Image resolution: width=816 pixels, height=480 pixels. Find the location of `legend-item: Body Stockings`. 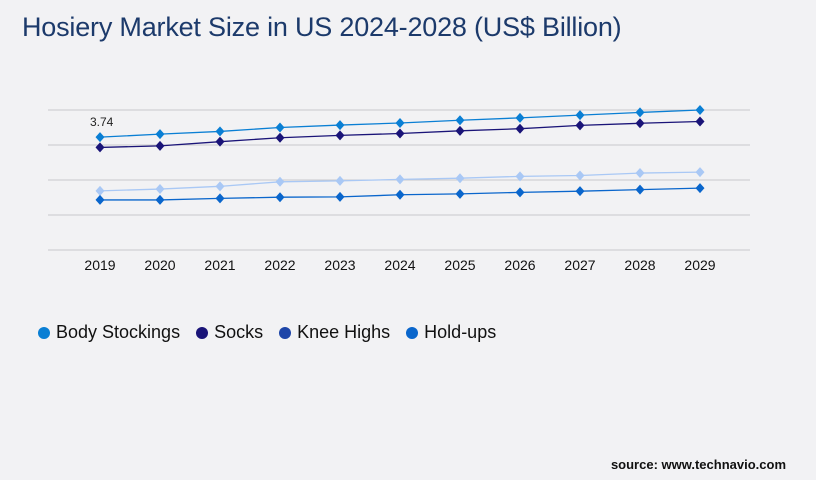

legend-item: Body Stockings is located at coordinates (109, 332).